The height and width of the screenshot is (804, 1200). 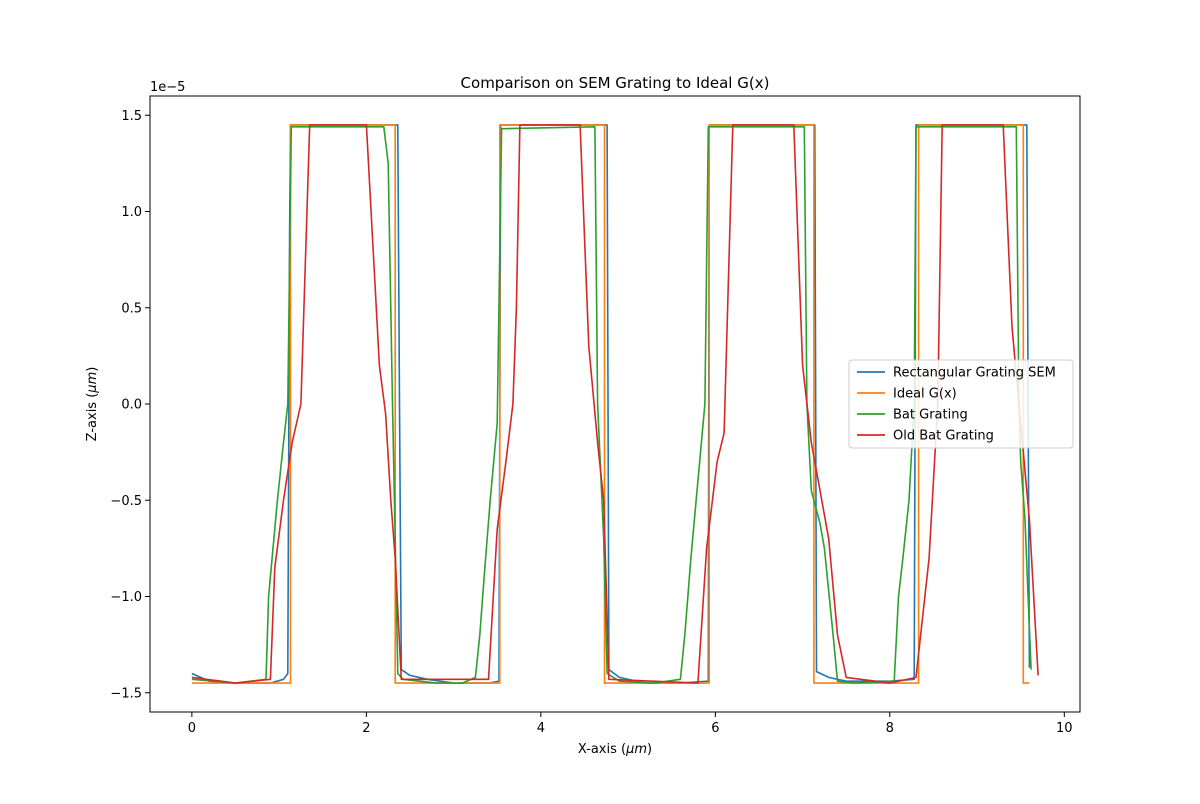 I want to click on y-tick-label: −0.5, so click(x=126, y=501).